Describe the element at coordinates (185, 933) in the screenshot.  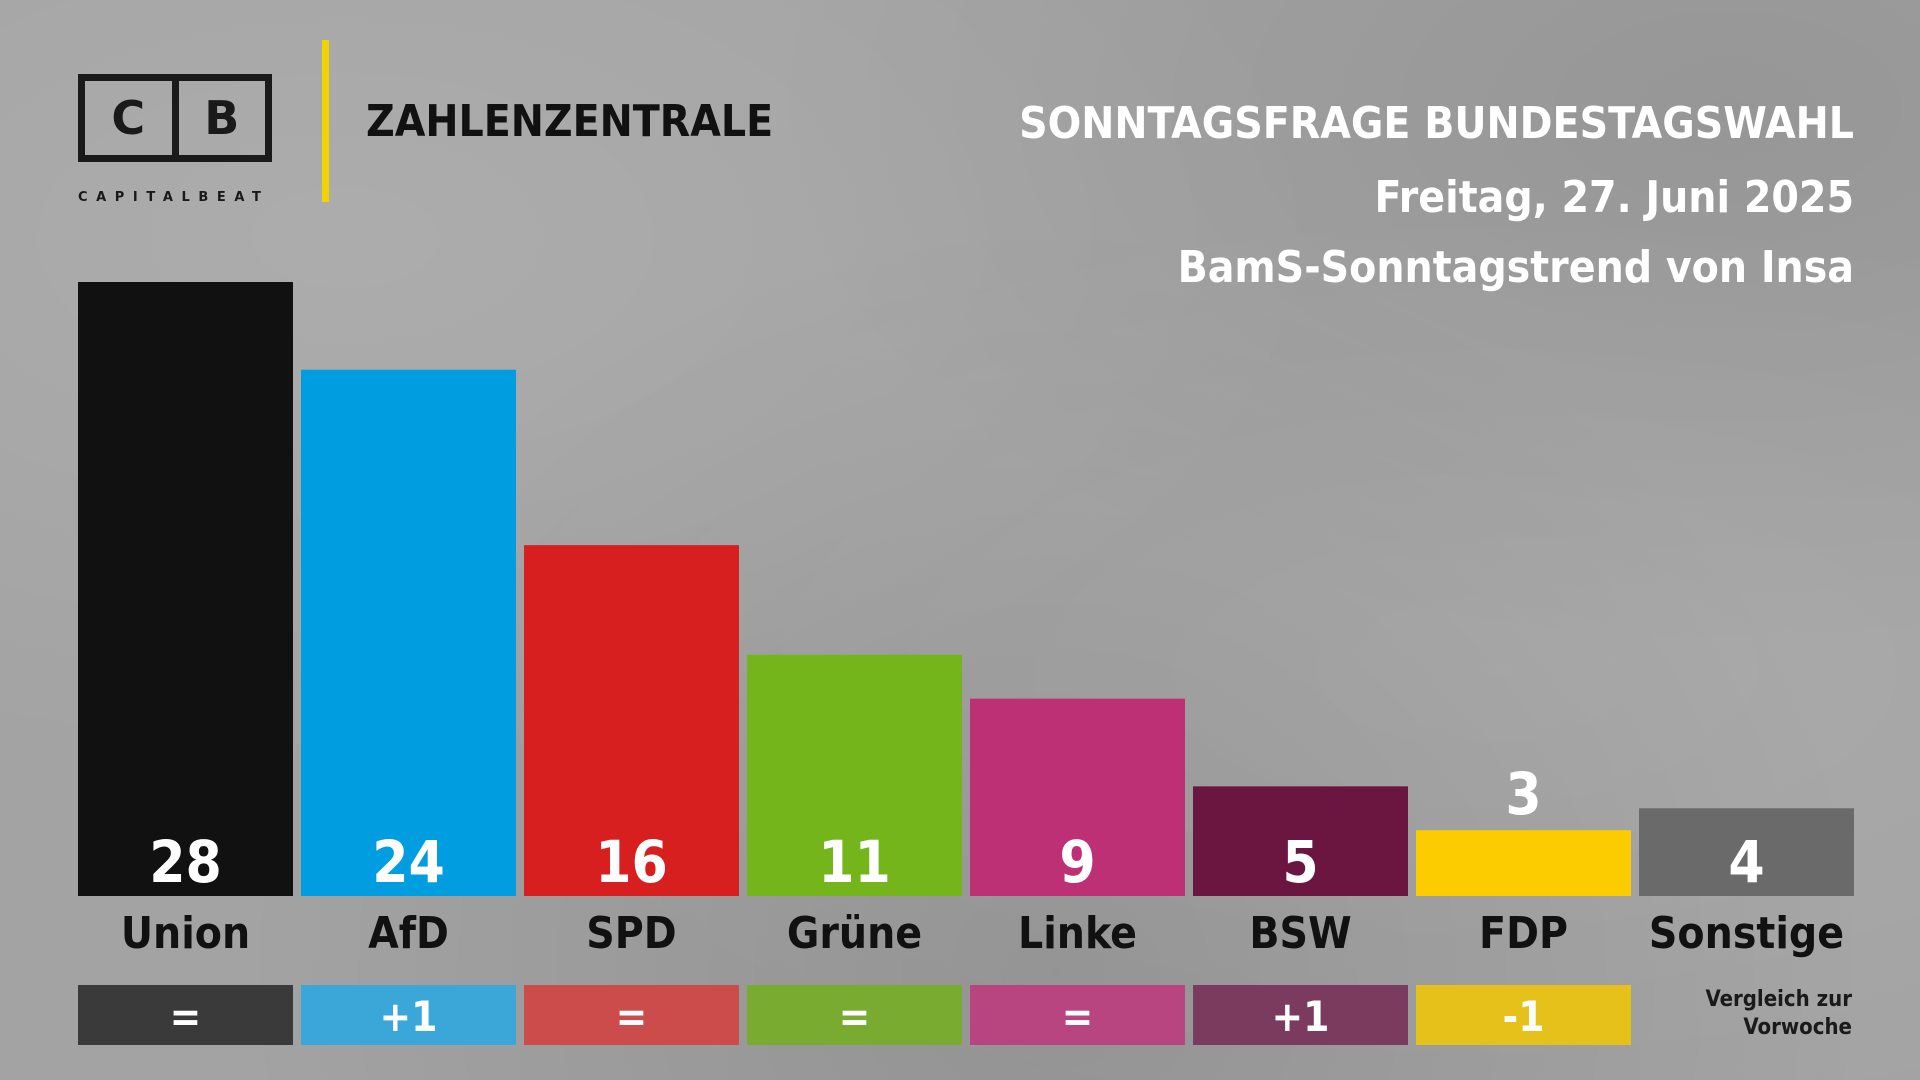
I see `category-label-0: Union` at that location.